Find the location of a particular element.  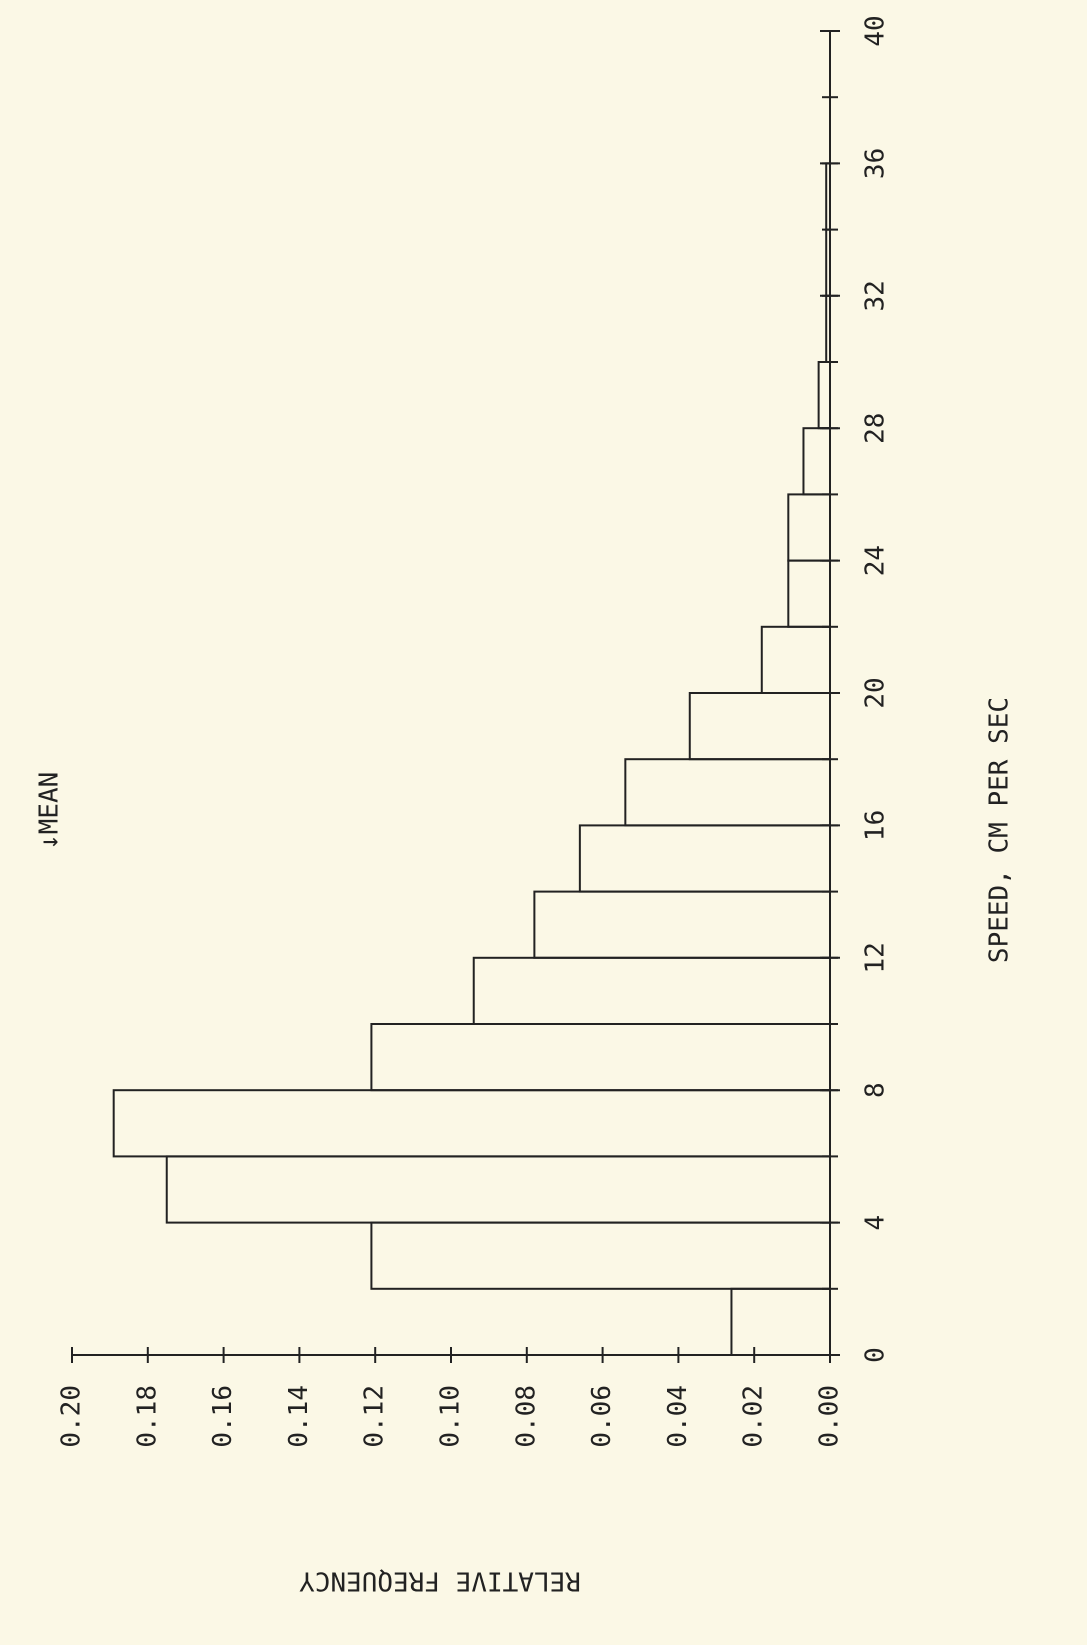

x-tick-label: 36 is located at coordinates (876, 163).